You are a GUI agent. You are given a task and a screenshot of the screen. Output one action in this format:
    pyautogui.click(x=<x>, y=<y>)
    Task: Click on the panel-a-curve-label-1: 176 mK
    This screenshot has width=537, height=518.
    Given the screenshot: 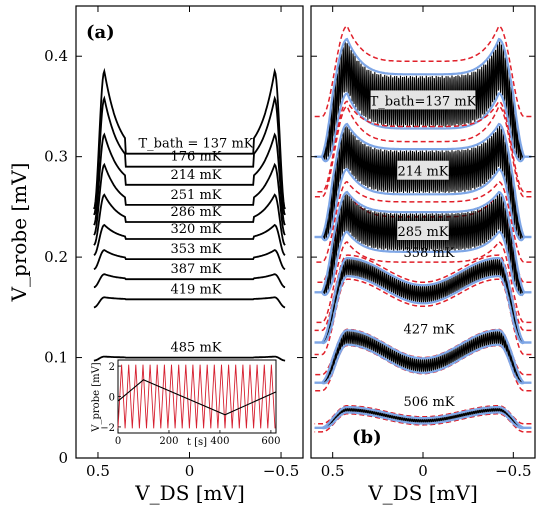 What is the action you would take?
    pyautogui.click(x=196, y=157)
    